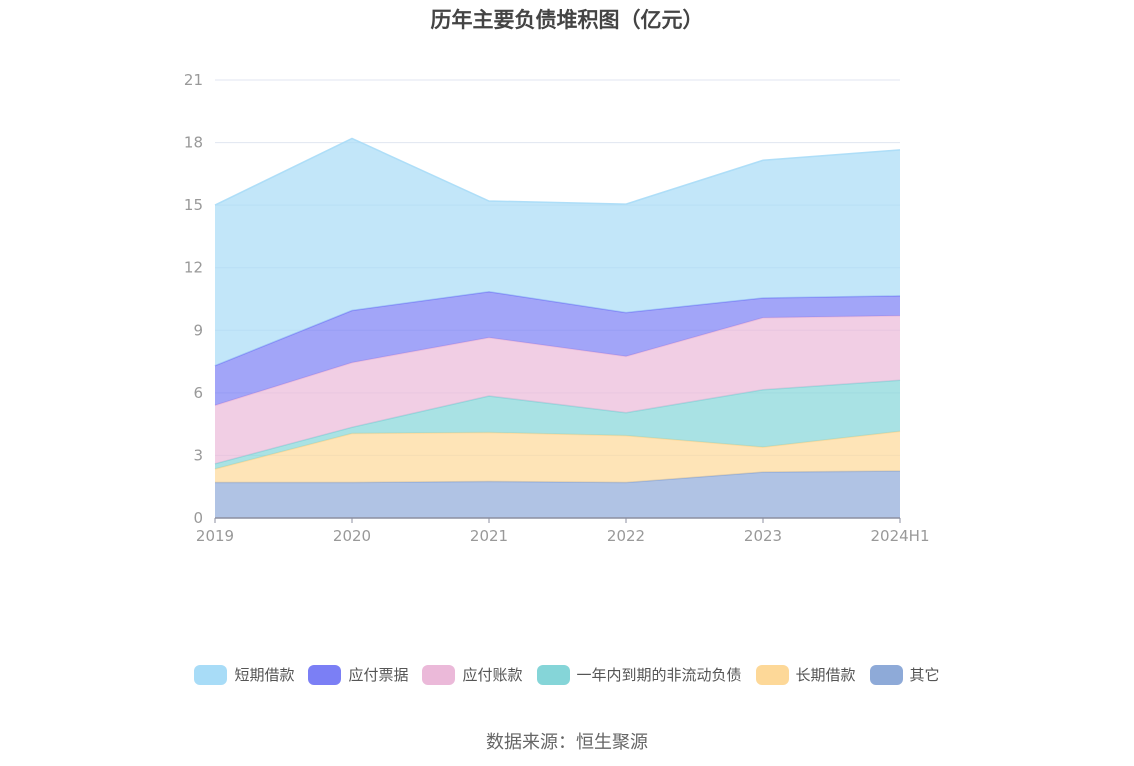 The width and height of the screenshot is (1134, 766). What do you see at coordinates (198, 455) in the screenshot?
I see `y-tick-label: 3` at bounding box center [198, 455].